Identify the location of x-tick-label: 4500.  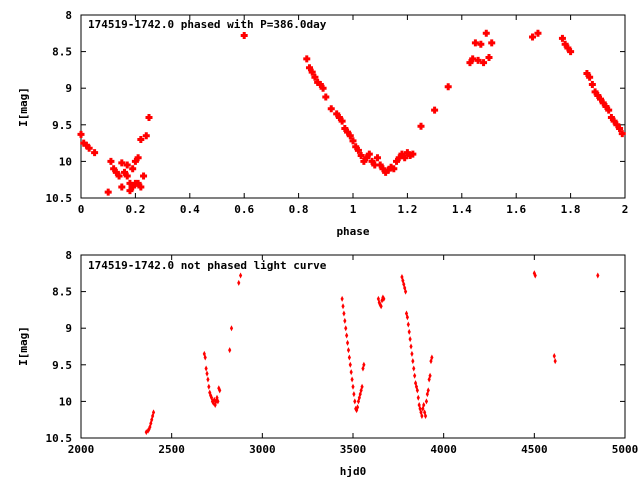
(534, 449).